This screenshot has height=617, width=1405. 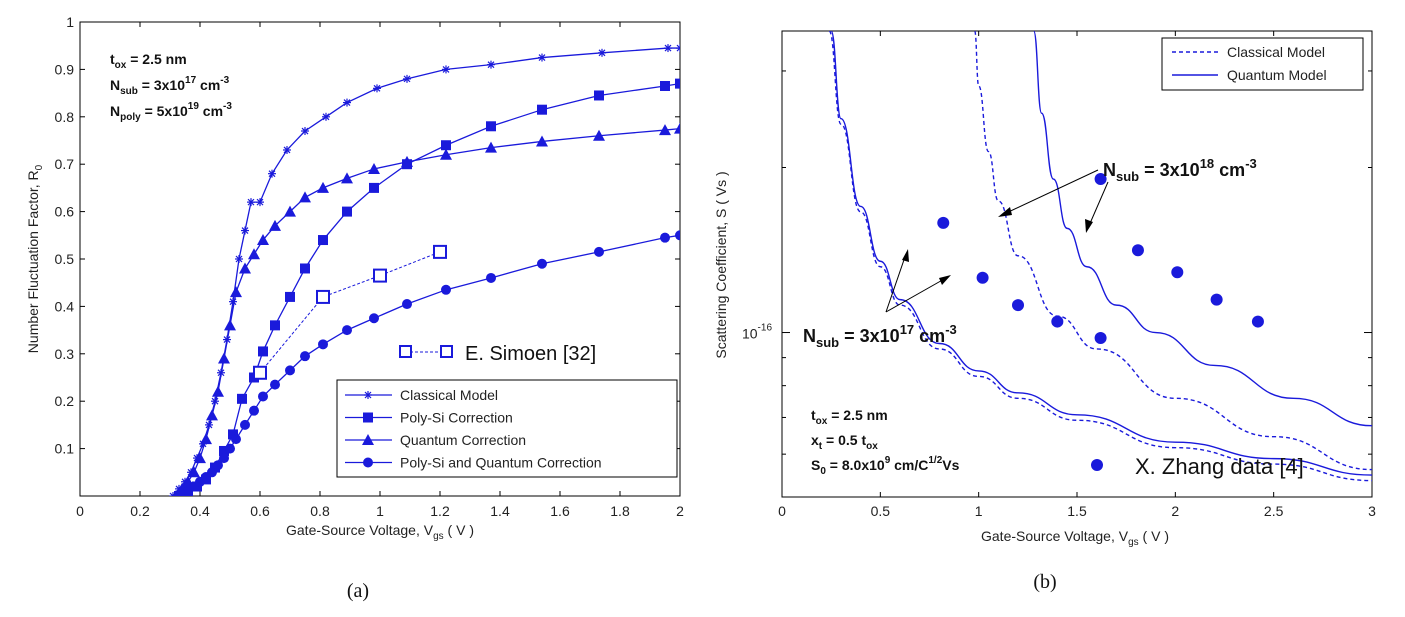 I want to click on caption-a: (a), so click(x=358, y=591).